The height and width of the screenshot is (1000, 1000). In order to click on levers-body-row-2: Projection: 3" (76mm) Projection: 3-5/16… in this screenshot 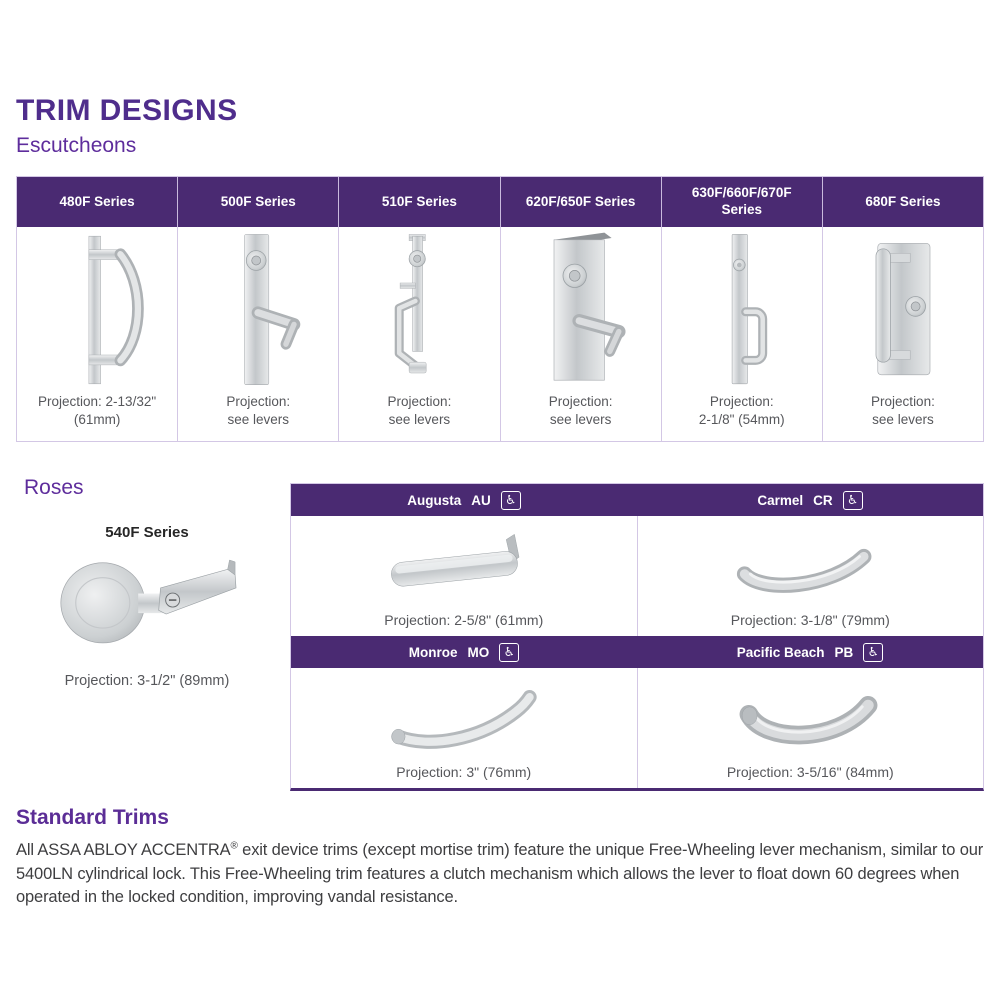, I will do `click(637, 728)`.